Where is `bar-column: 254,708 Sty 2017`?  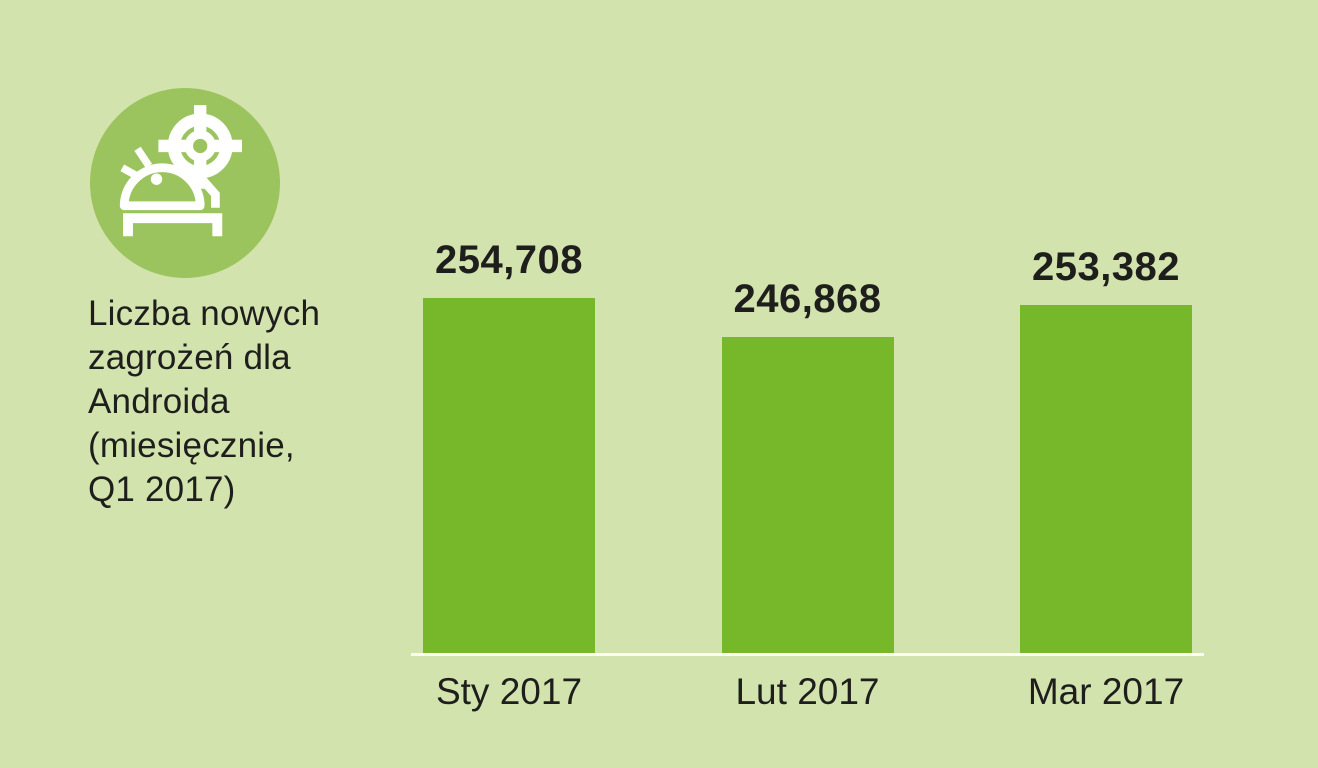 bar-column: 254,708 Sty 2017 is located at coordinates (509, 475).